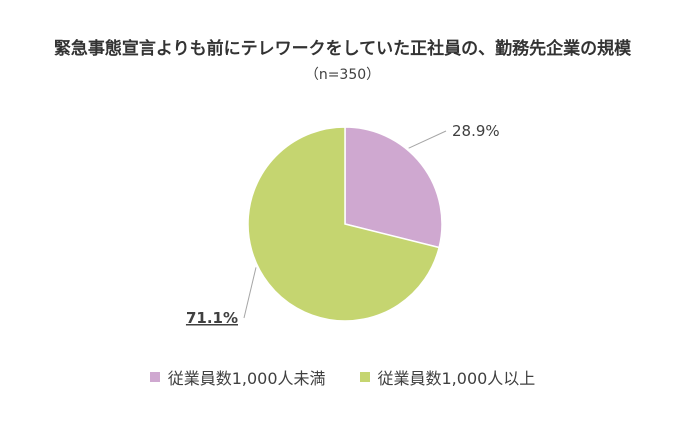  Describe the element at coordinates (342, 49) in the screenshot. I see `chart-title: 緊急事態宣言よりも前にテレワークをしていた正社員の、勤務先企業の規模` at that location.